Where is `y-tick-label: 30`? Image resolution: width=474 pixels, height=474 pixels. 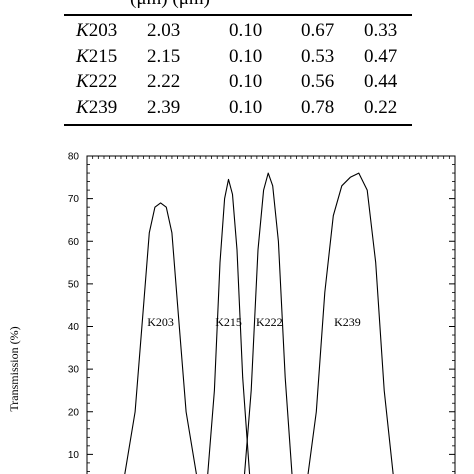 y-tick-label: 30 is located at coordinates (74, 370).